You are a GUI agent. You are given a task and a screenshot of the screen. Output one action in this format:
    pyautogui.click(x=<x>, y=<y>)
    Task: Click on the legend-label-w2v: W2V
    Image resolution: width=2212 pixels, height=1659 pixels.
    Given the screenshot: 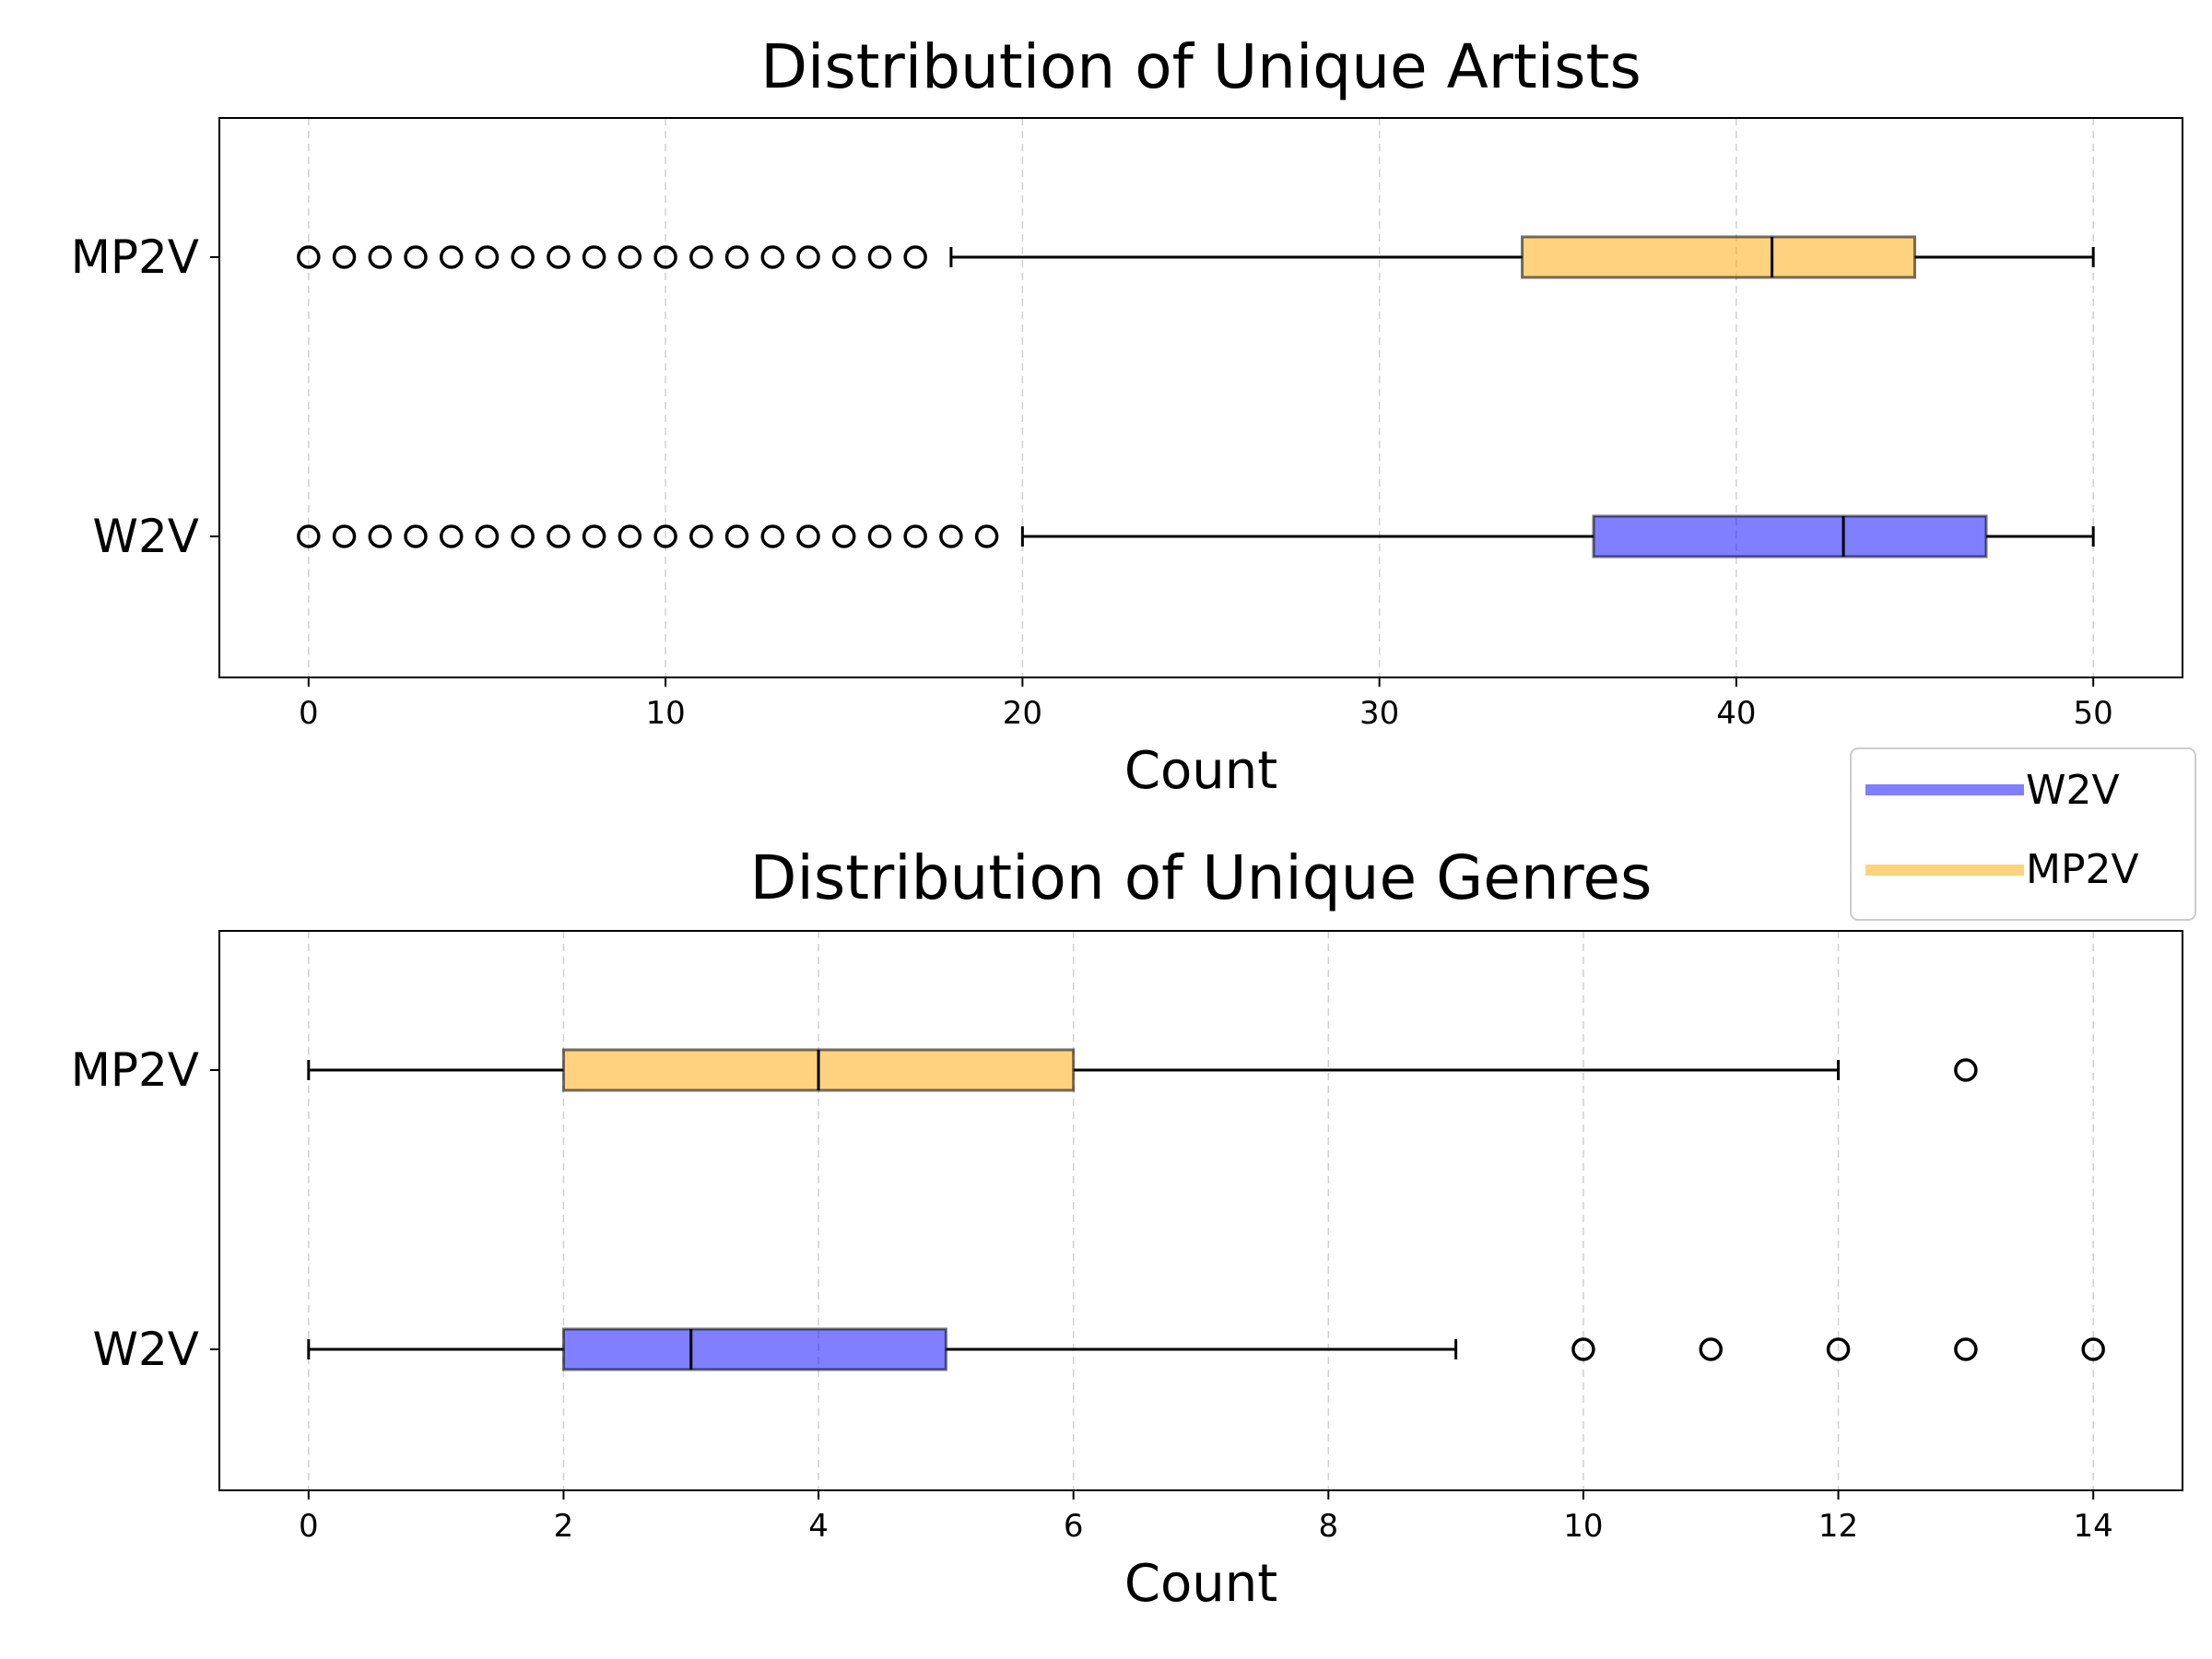 What is the action you would take?
    pyautogui.click(x=2073, y=790)
    